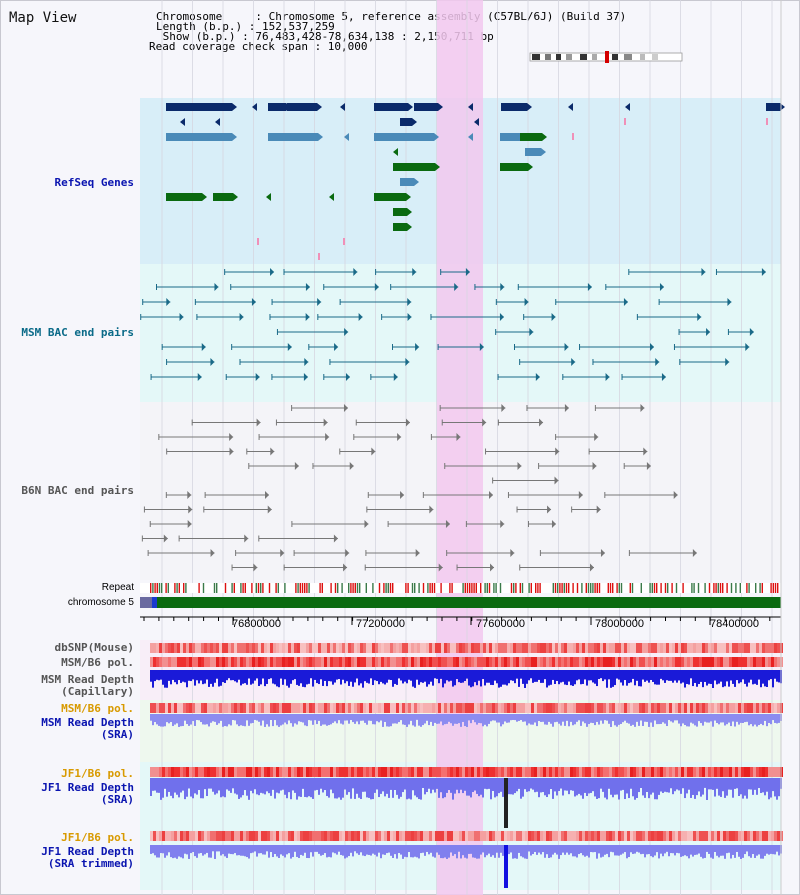 Image resolution: width=800 pixels, height=895 pixels. I want to click on gene-feature, so click(512, 137).